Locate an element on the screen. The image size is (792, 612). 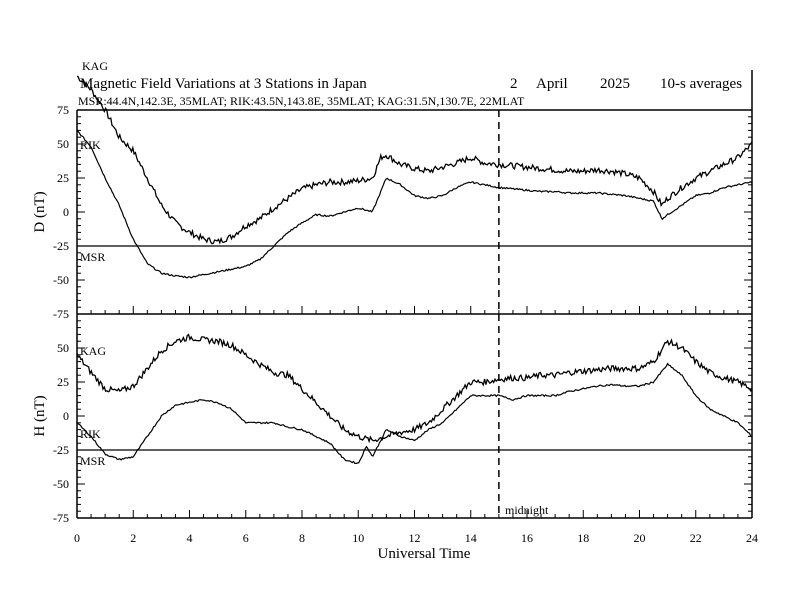
x-tick-label: 14 is located at coordinates (471, 538).